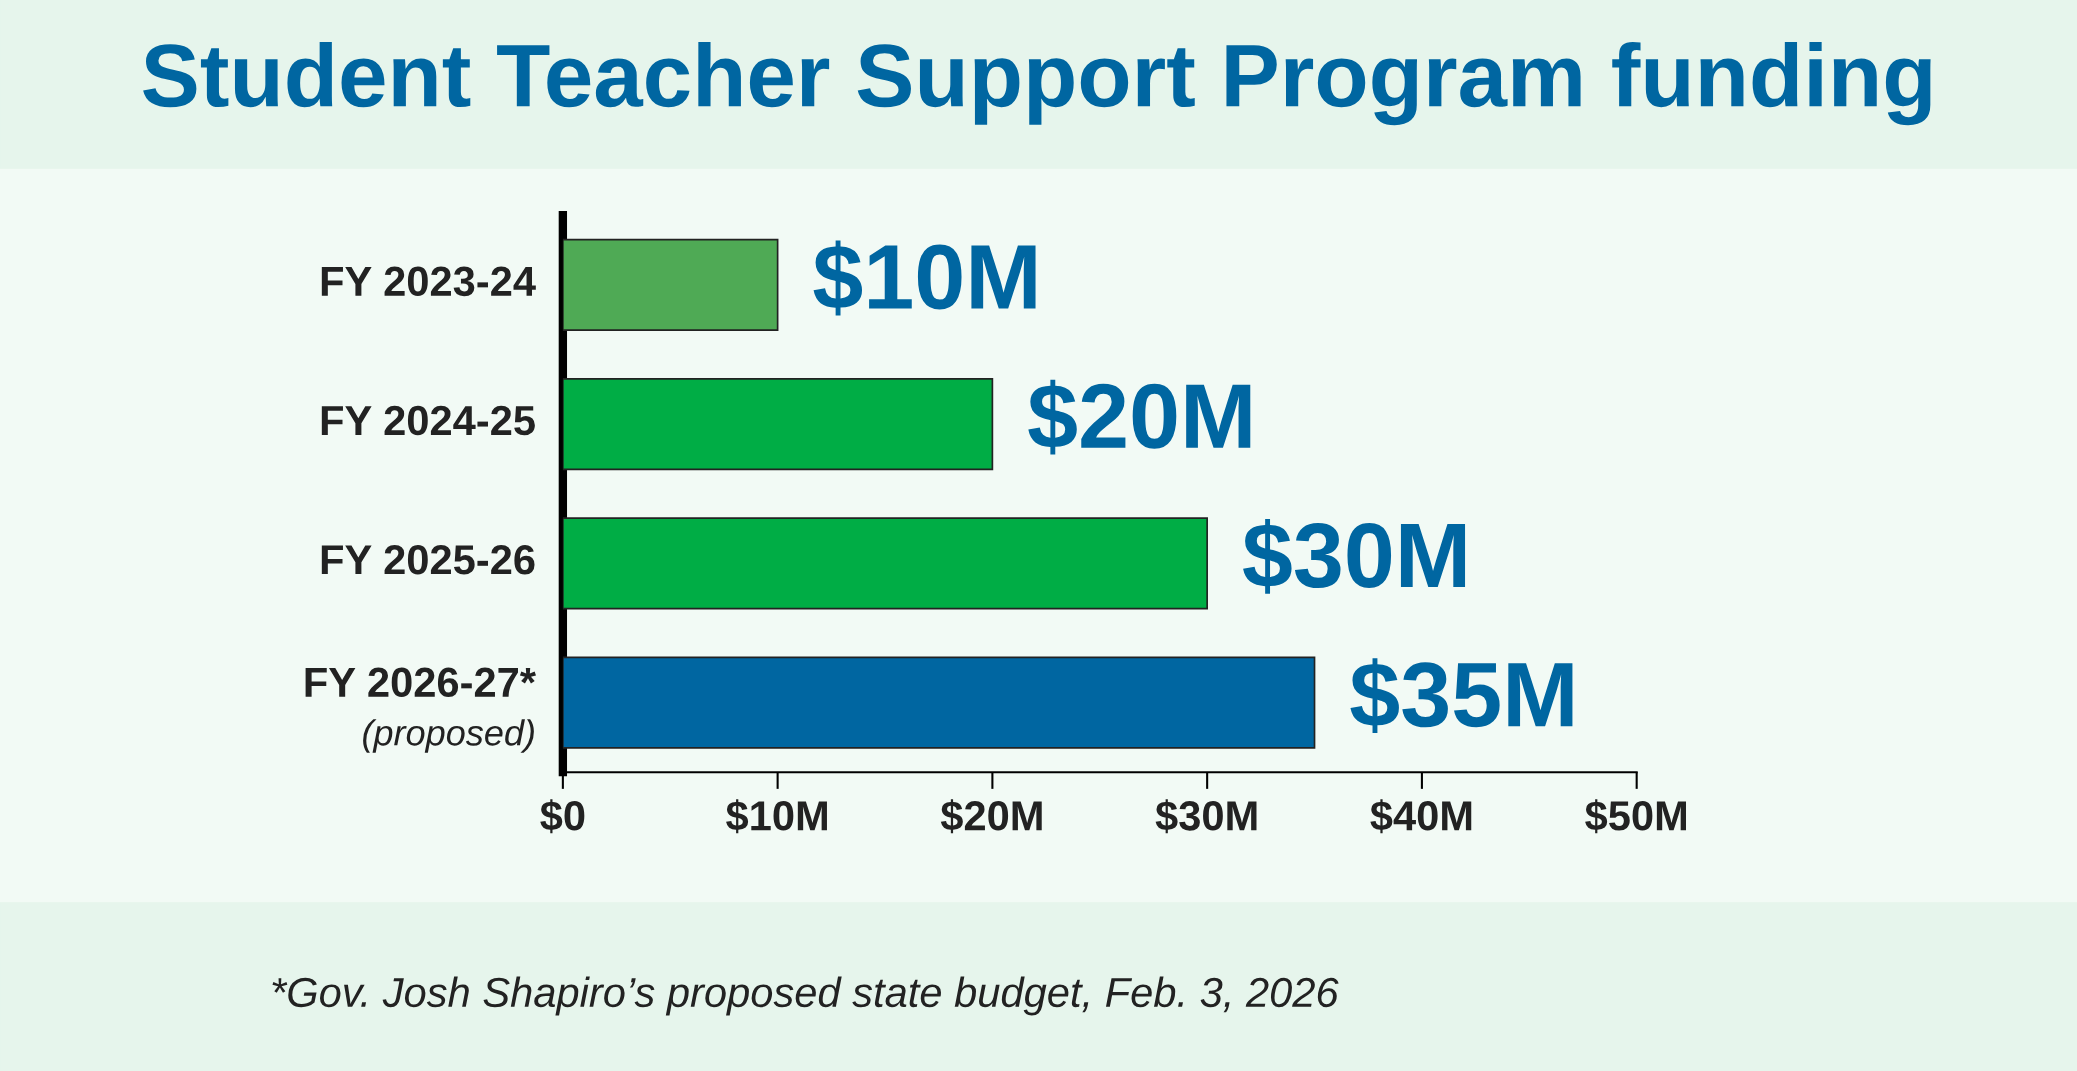 The height and width of the screenshot is (1071, 2077). I want to click on x-tick-label: $30M, so click(1206, 816).